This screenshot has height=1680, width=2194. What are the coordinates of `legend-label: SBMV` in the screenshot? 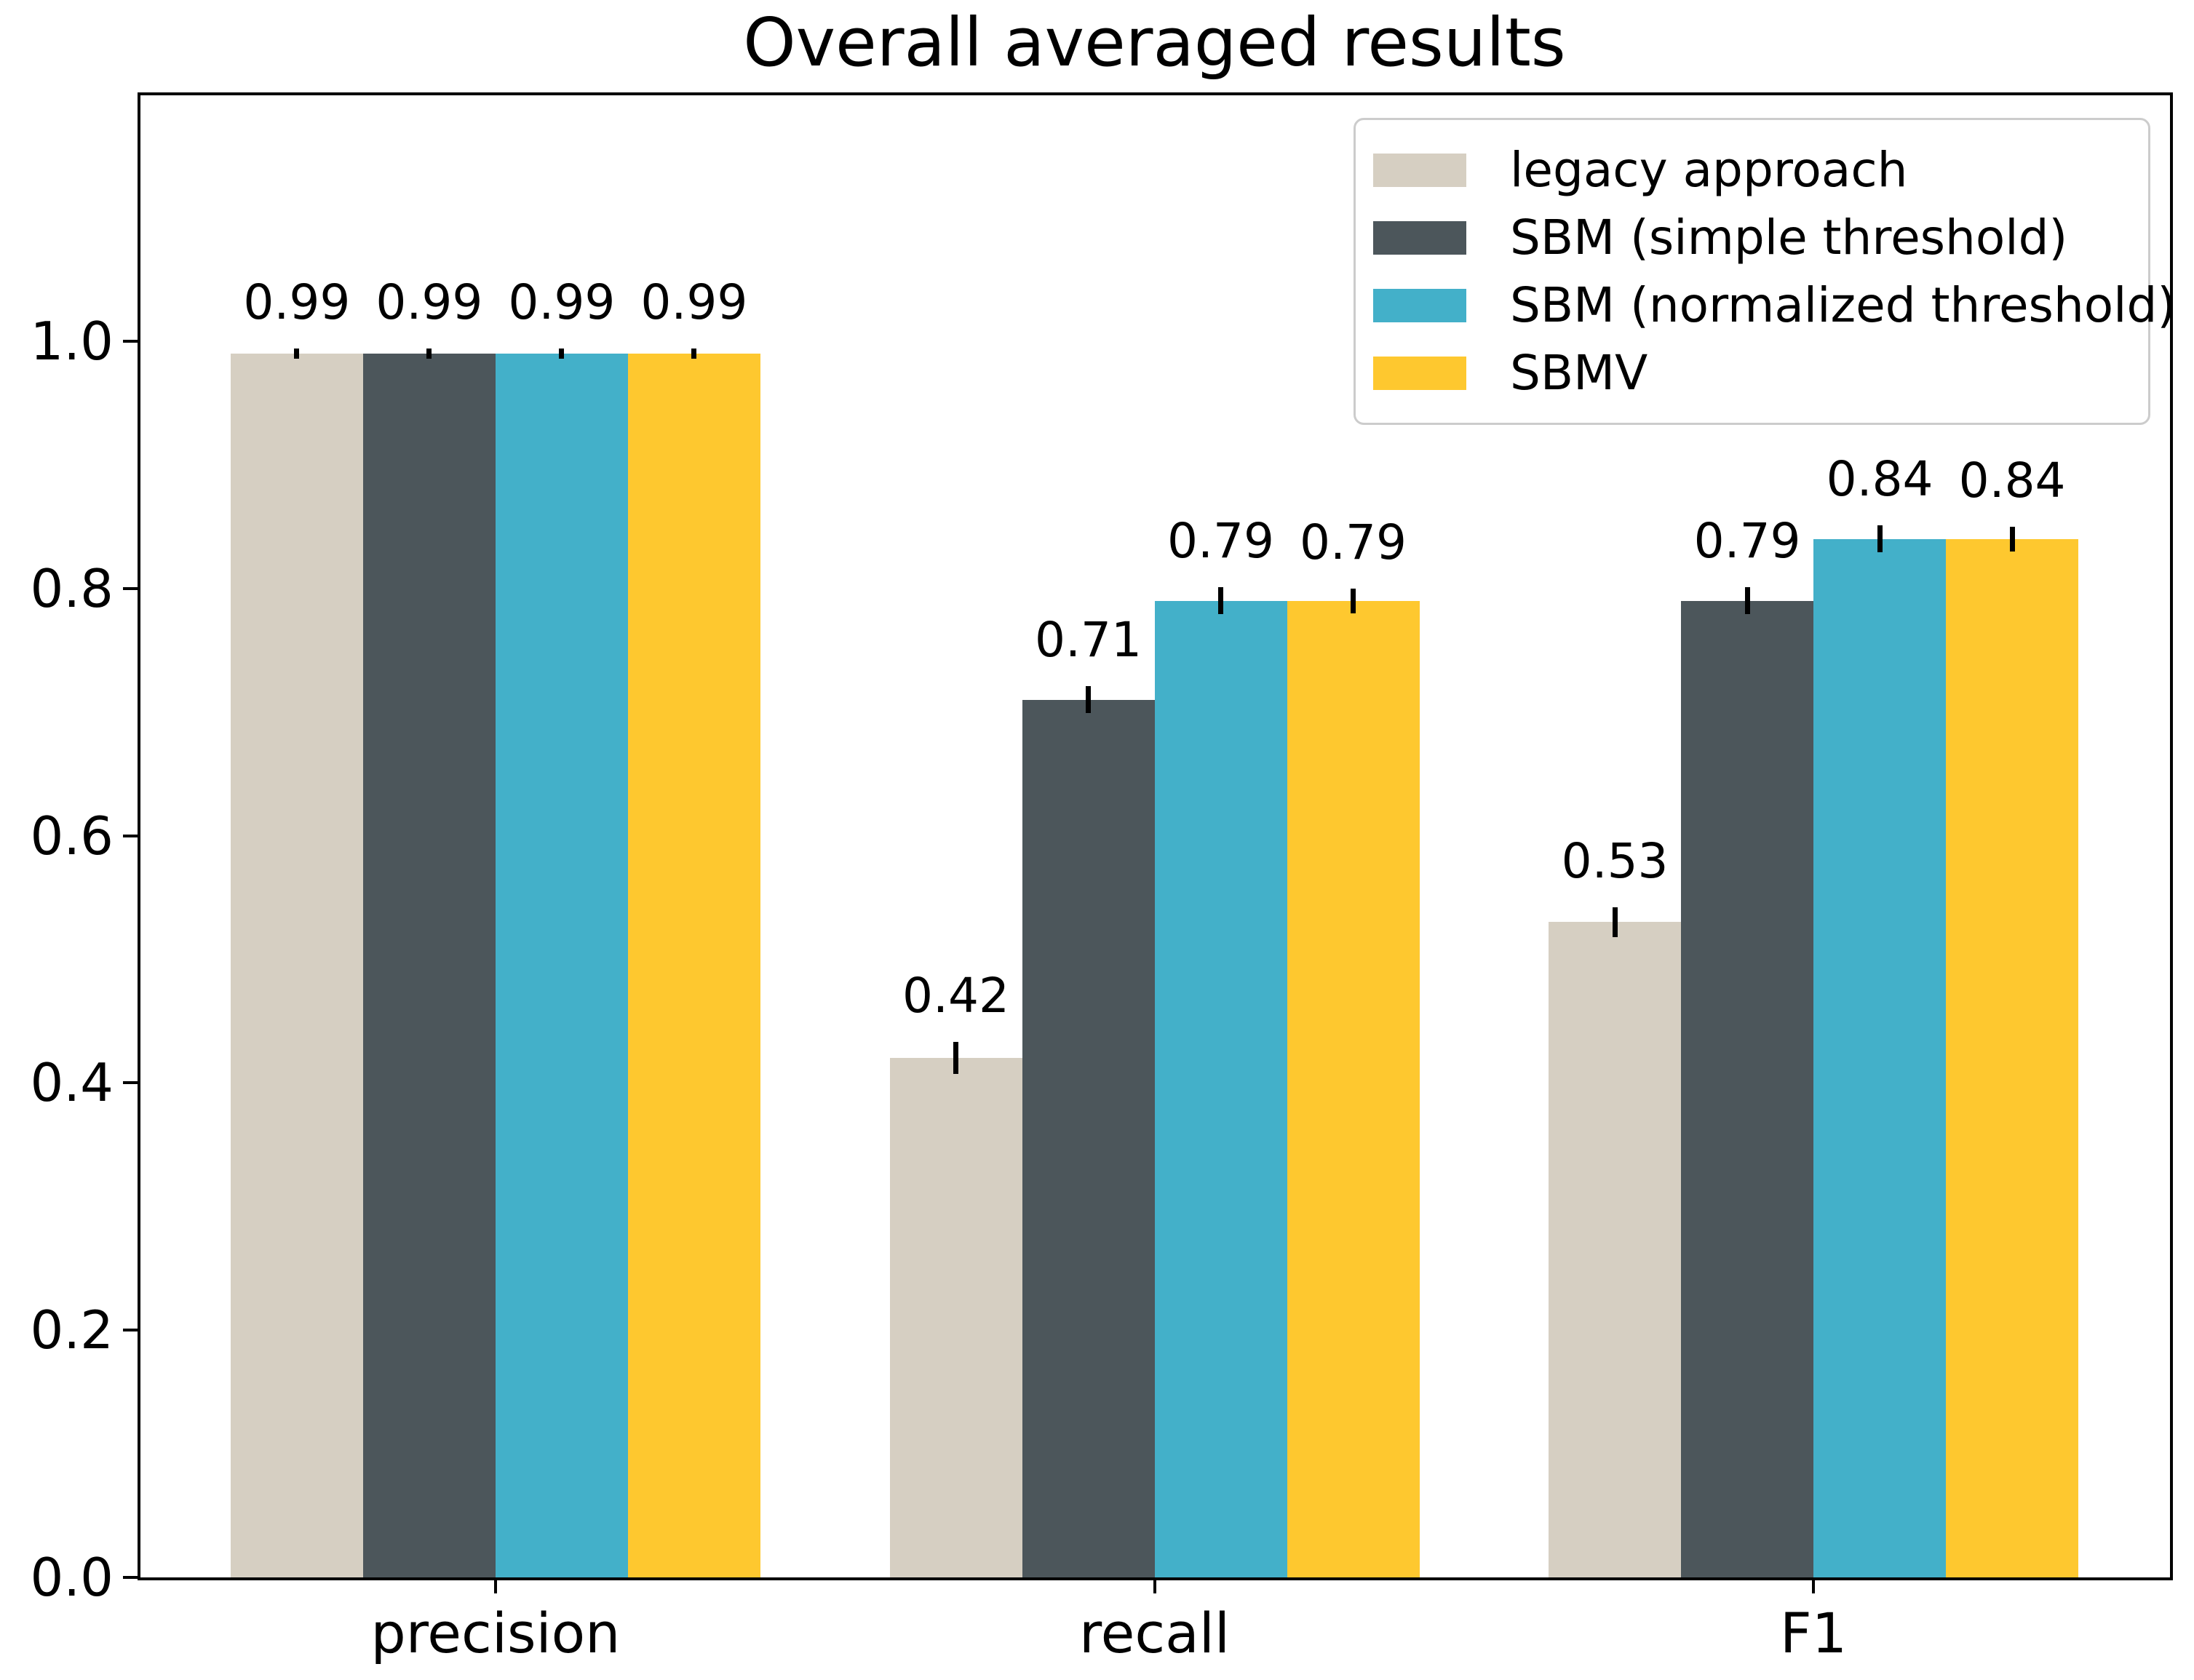 It's located at (1579, 372).